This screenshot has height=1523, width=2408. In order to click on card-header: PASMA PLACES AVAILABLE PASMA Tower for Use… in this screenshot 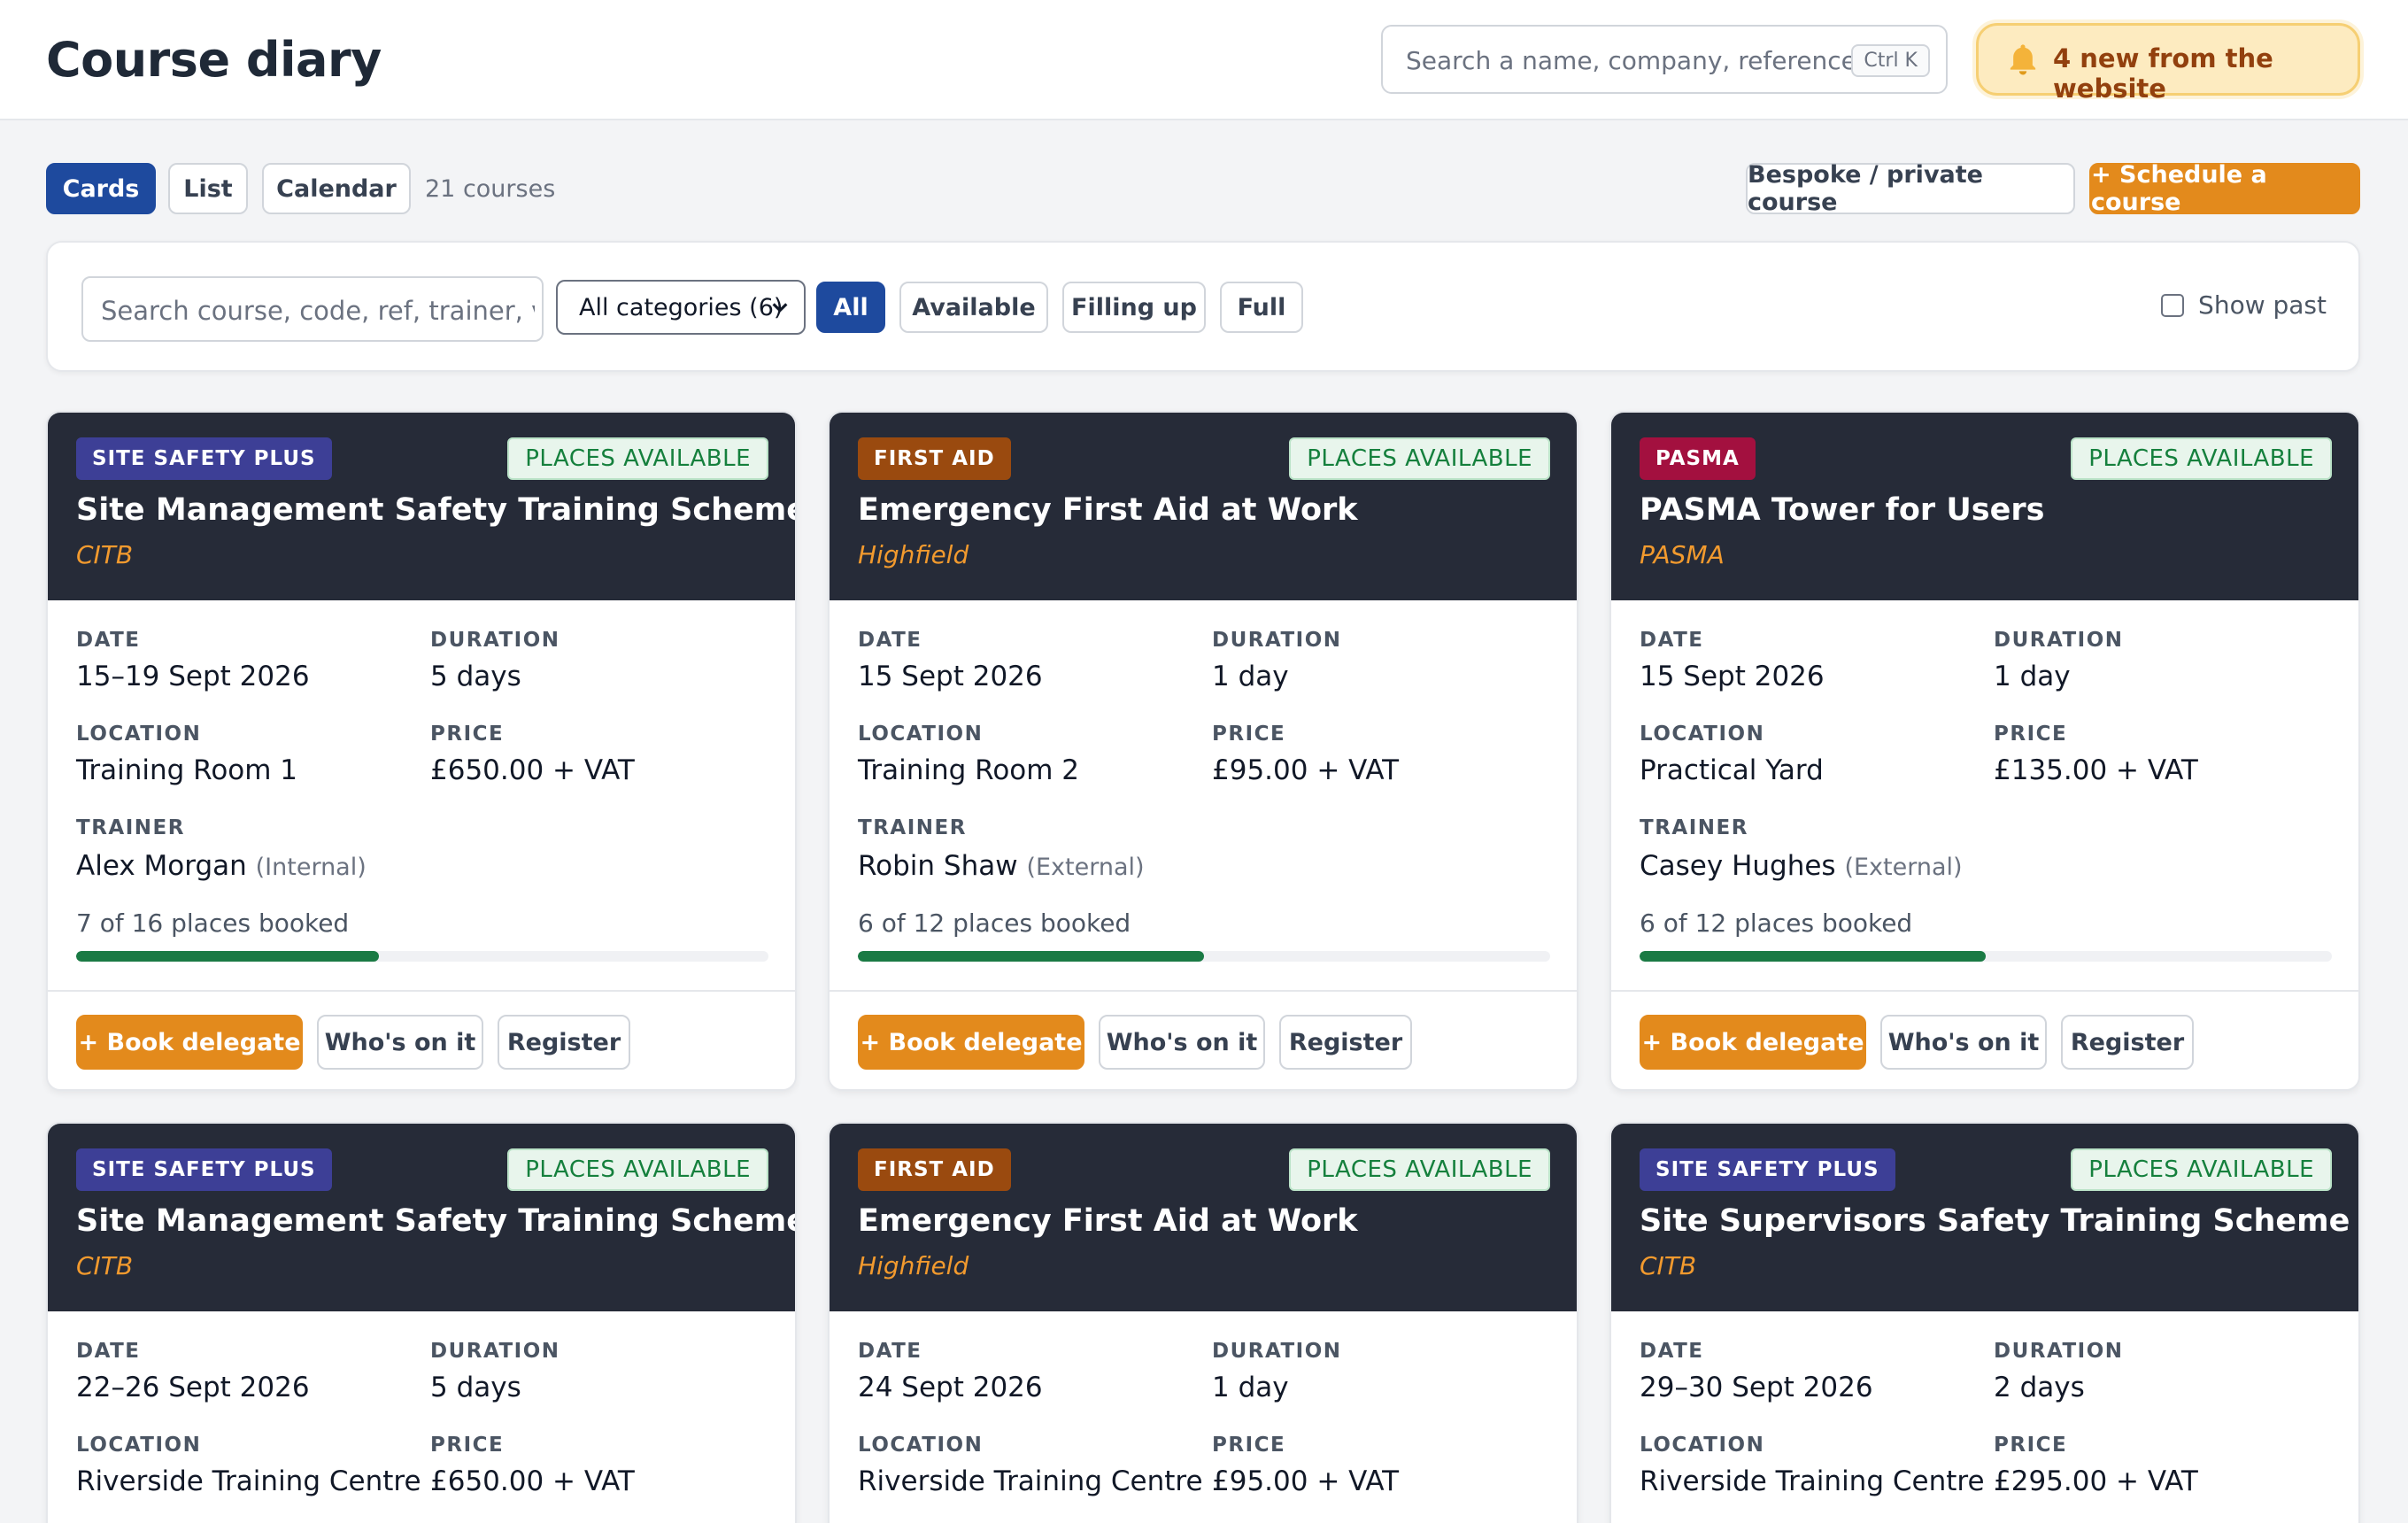, I will do `click(1984, 506)`.